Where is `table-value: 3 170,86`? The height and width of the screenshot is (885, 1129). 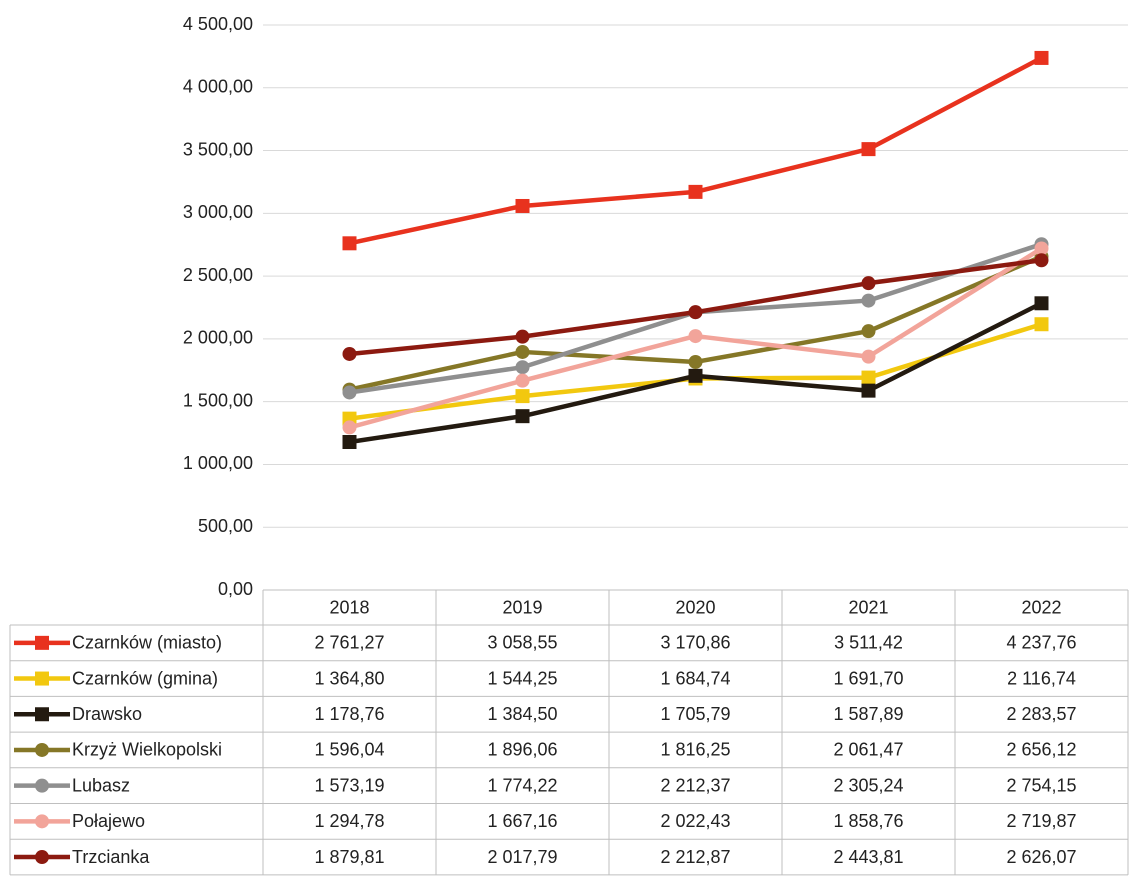 table-value: 3 170,86 is located at coordinates (695, 643).